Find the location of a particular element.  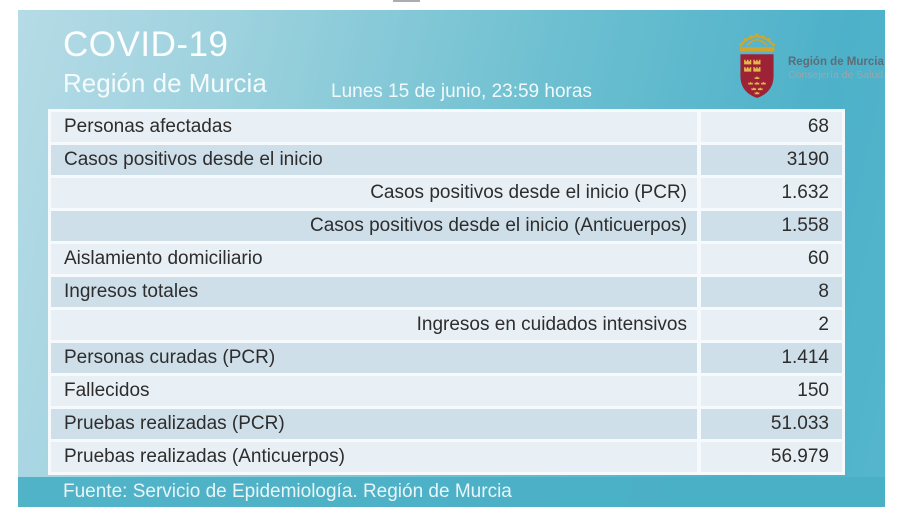

row-value: 56.979 is located at coordinates (771, 457).